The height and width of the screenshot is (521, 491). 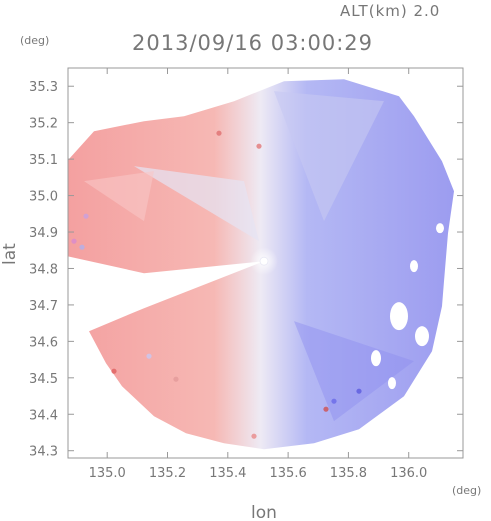 What do you see at coordinates (390, 11) in the screenshot?
I see `altitude-label: ALT(km) 2.0` at bounding box center [390, 11].